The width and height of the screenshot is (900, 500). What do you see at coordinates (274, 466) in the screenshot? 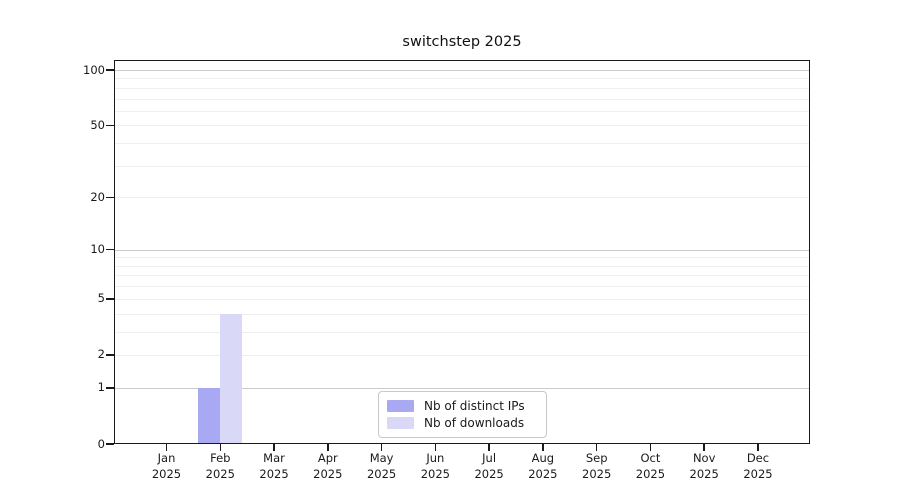
I see `x-tick-label: Mar 2025` at bounding box center [274, 466].